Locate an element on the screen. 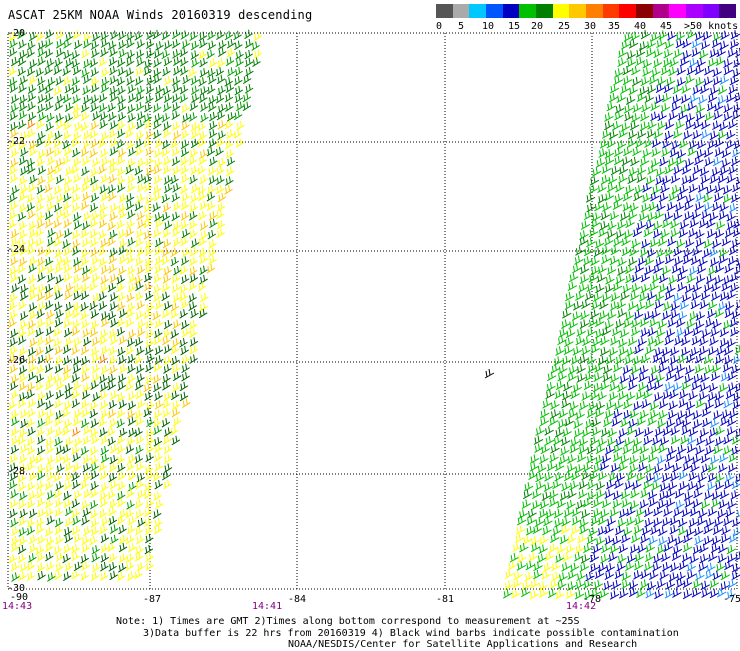  legend-label: 35 is located at coordinates (614, 26).